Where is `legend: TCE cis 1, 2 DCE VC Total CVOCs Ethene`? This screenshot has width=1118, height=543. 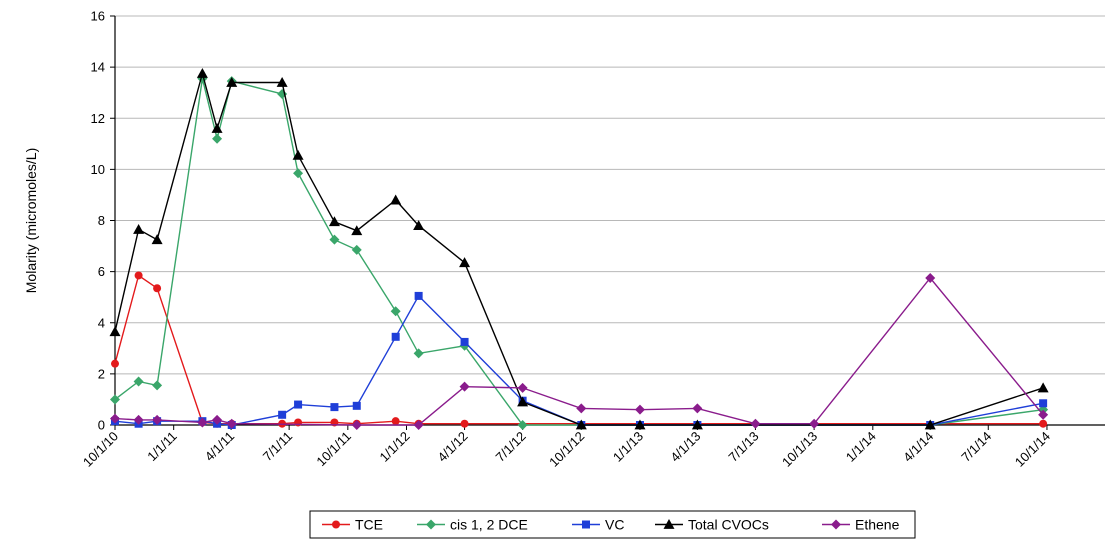 legend: TCE cis 1, 2 DCE VC Total CVOCs Ethene is located at coordinates (612, 524).